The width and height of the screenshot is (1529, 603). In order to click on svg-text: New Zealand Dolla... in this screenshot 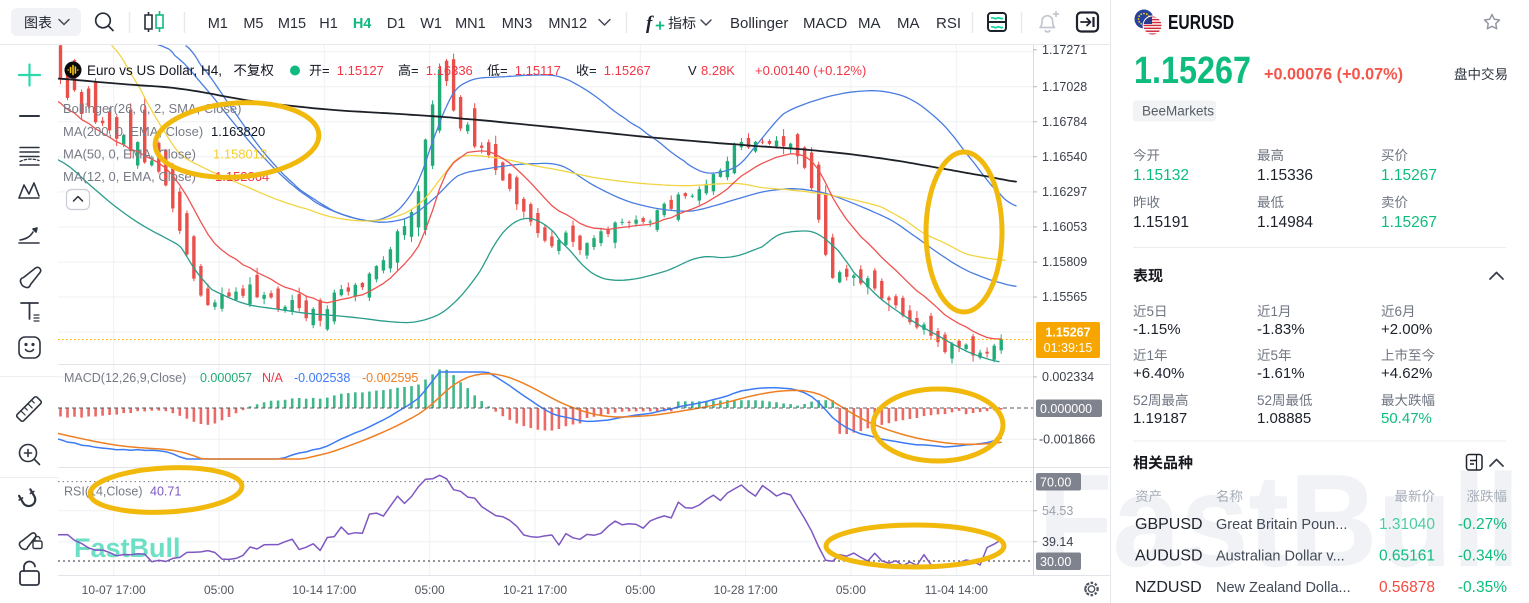, I will do `click(1283, 588)`.